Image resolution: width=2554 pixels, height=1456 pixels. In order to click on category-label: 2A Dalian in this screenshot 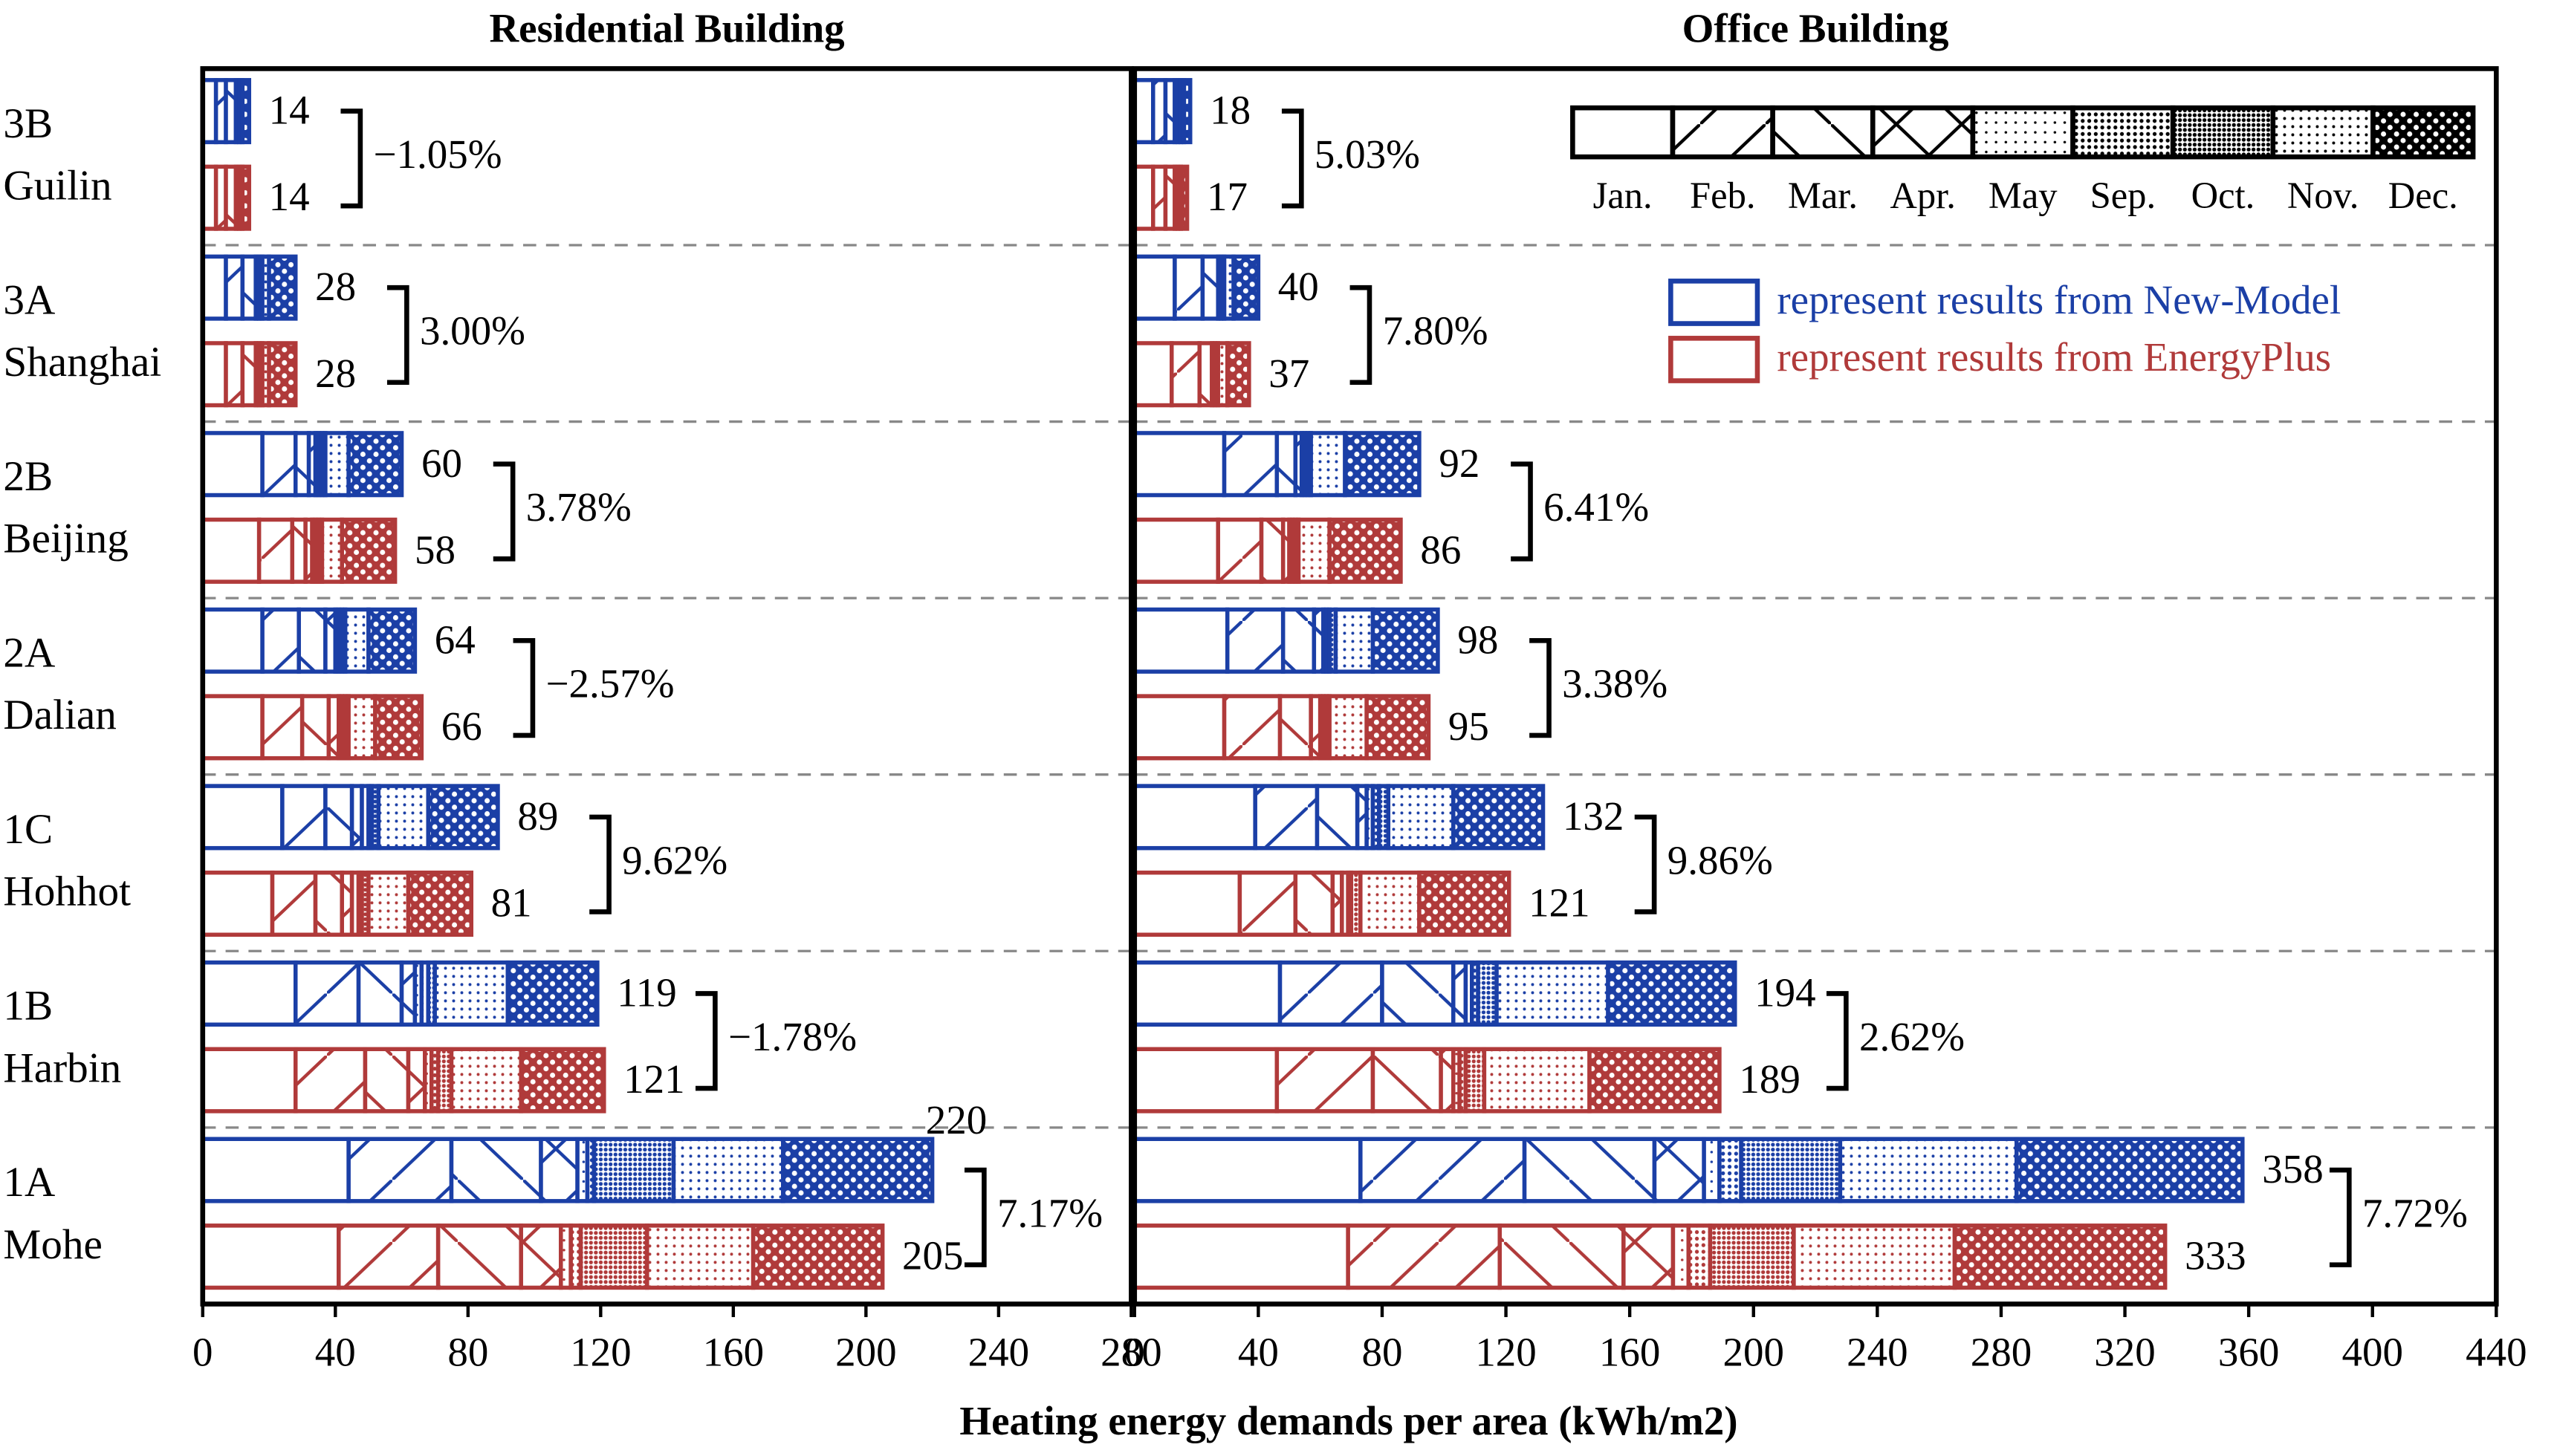, I will do `click(60, 684)`.